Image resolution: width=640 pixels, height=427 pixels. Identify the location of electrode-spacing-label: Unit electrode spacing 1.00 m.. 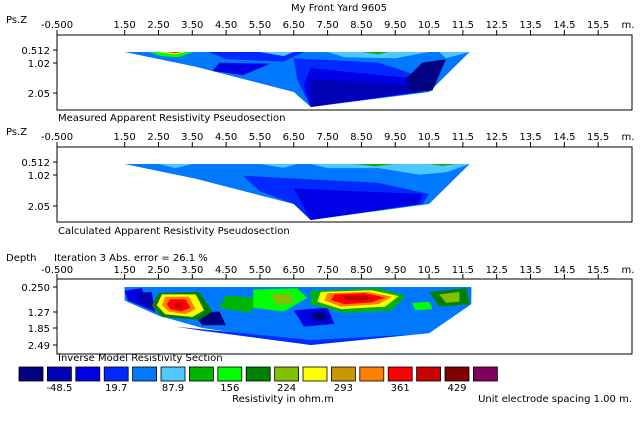
(555, 399).